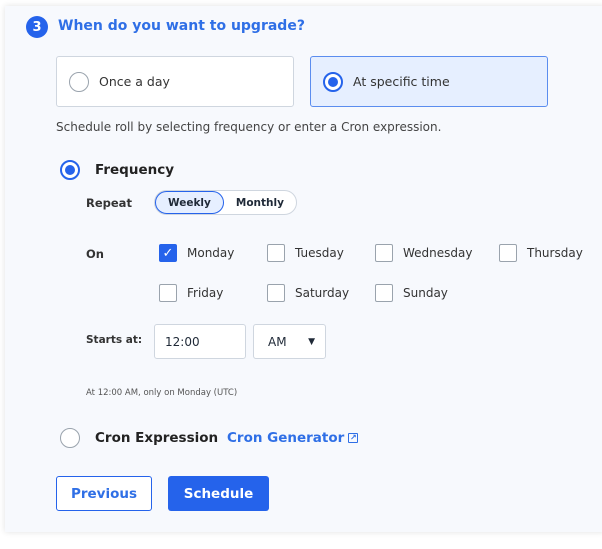  What do you see at coordinates (168, 253) in the screenshot?
I see `checkbox-checked-icon: ✓` at bounding box center [168, 253].